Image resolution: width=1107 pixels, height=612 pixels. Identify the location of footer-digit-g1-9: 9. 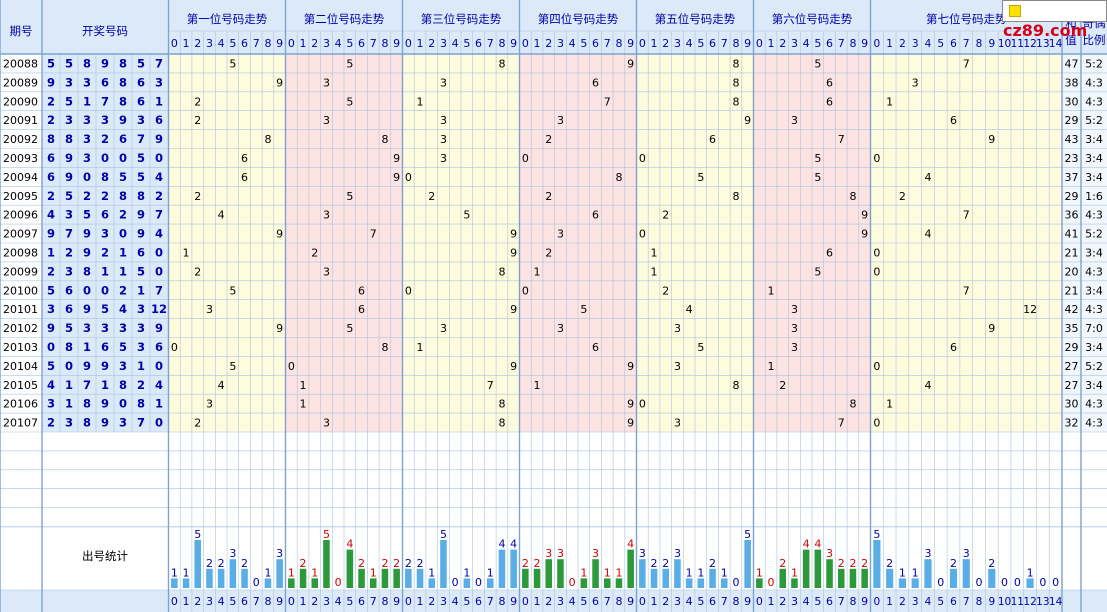
(279, 601).